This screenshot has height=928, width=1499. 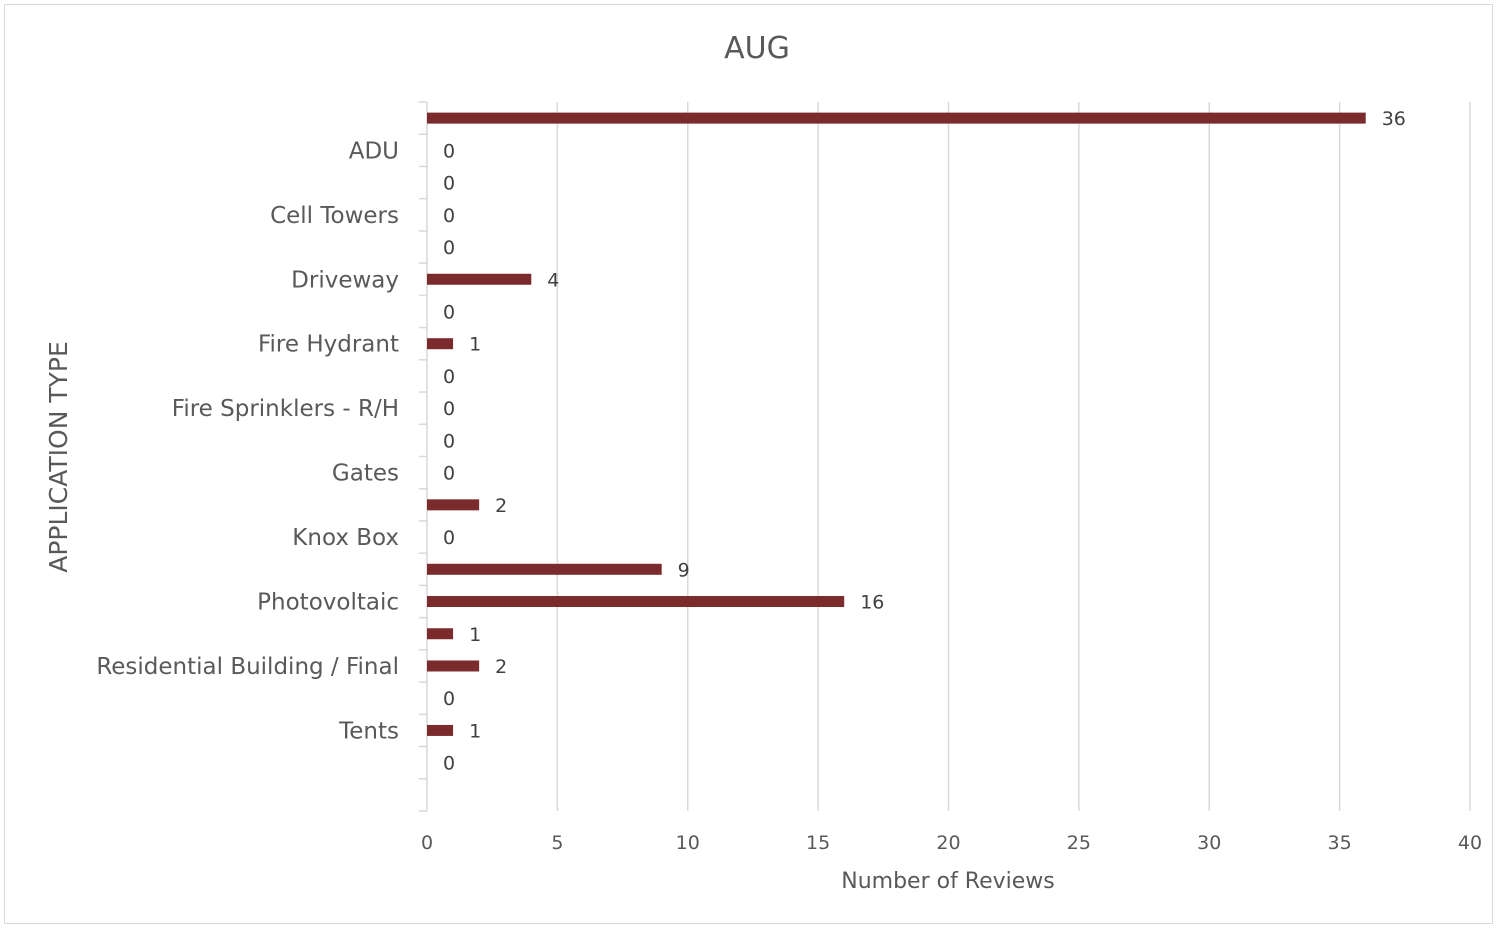 What do you see at coordinates (1394, 119) in the screenshot?
I see `data-label: 36` at bounding box center [1394, 119].